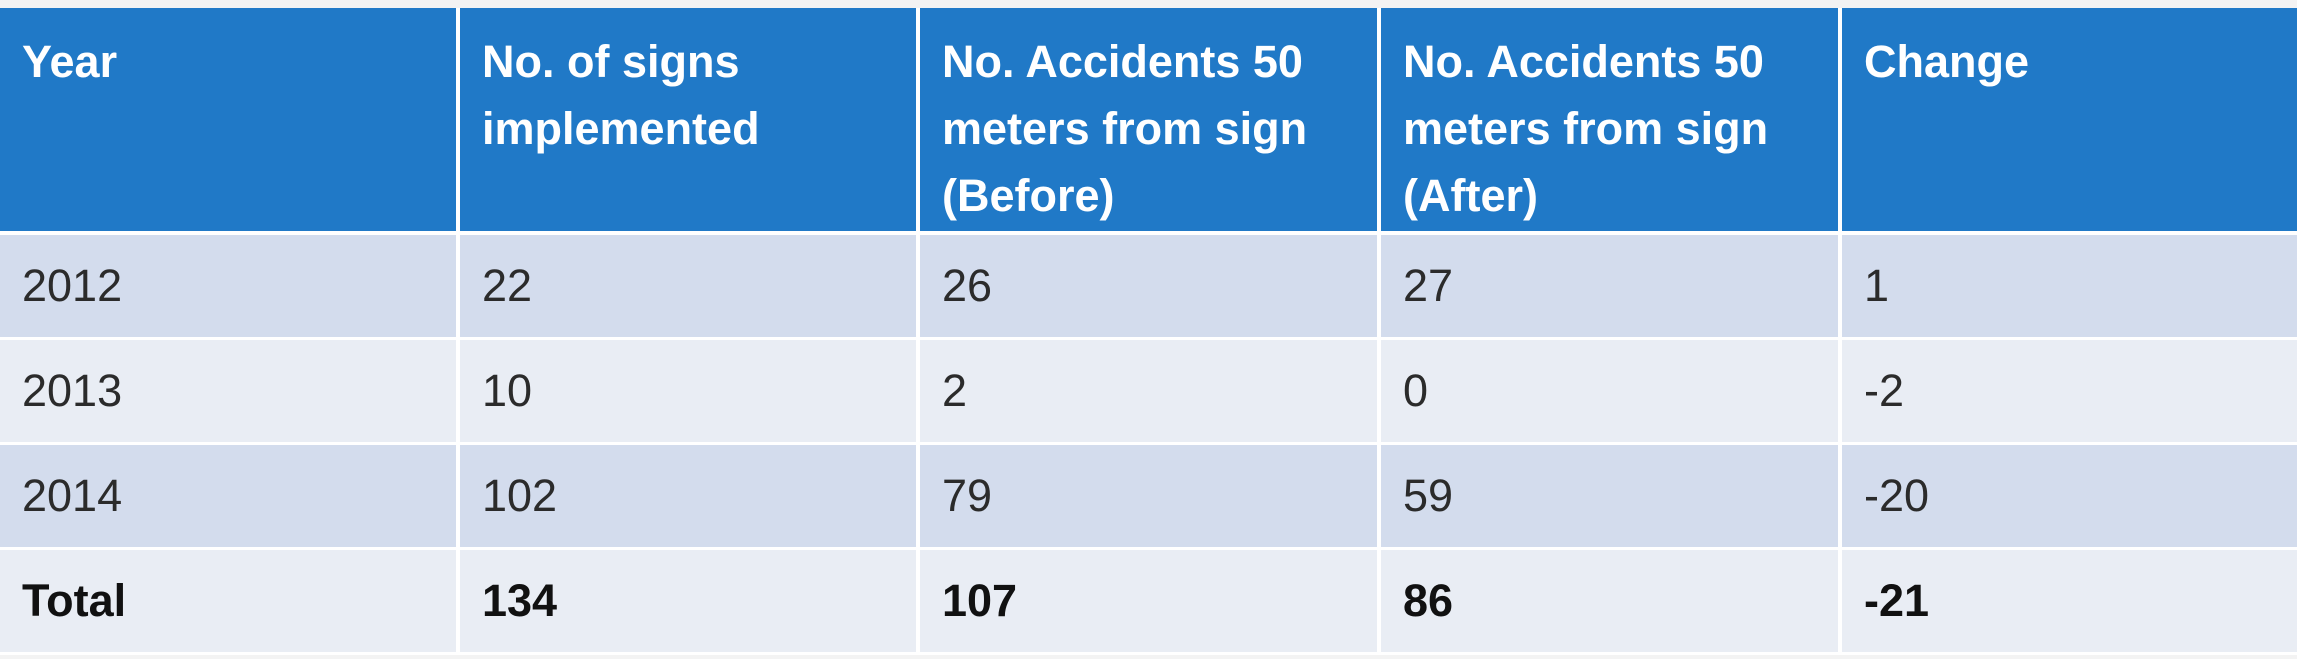 Image resolution: width=2297 pixels, height=659 pixels. What do you see at coordinates (230, 496) in the screenshot?
I see `cell-year: 2014` at bounding box center [230, 496].